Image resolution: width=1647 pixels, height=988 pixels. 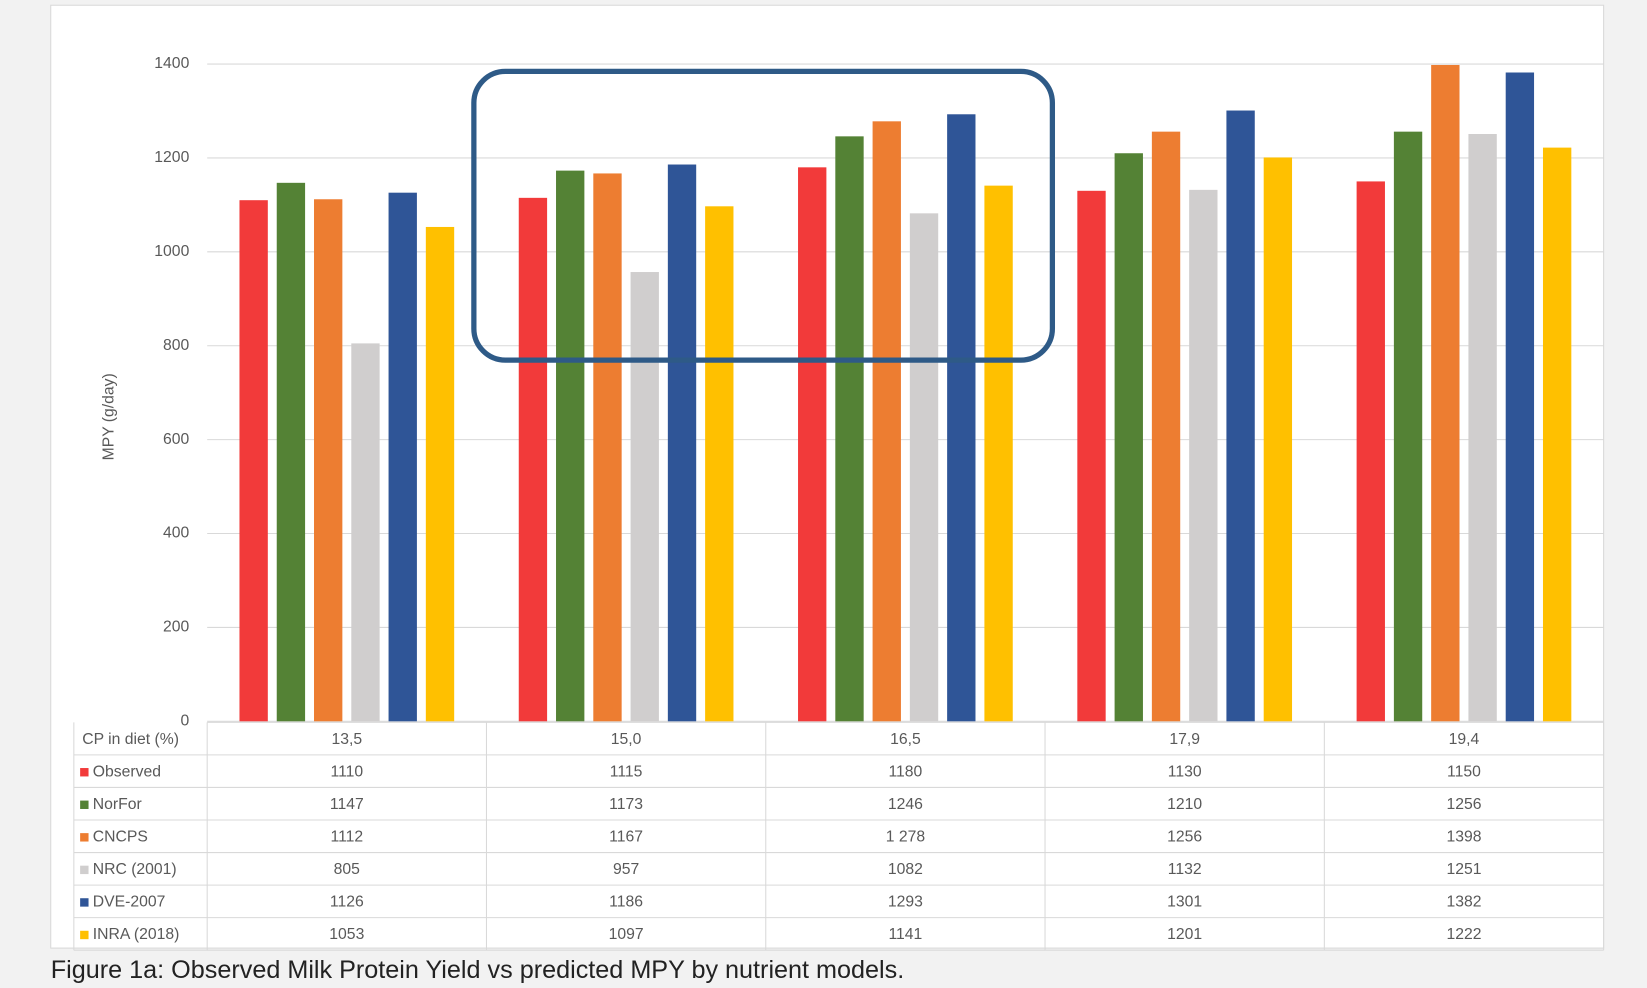 What do you see at coordinates (1464, 771) in the screenshot?
I see `table-value: 1150` at bounding box center [1464, 771].